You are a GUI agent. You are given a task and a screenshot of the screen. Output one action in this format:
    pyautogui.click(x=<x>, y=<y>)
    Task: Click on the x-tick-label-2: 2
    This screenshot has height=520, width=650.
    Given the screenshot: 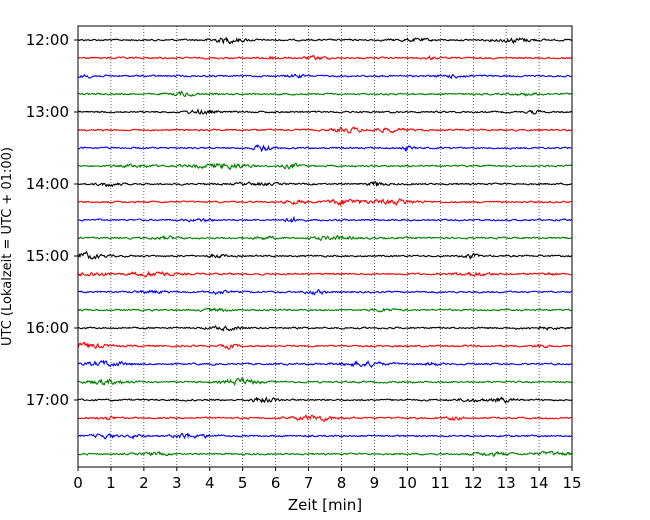 What is the action you would take?
    pyautogui.click(x=144, y=483)
    